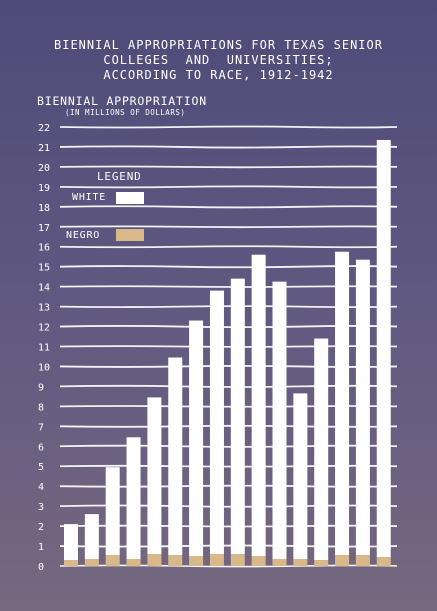 The image size is (437, 611). I want to click on legend-title: LEGEND, so click(119, 176).